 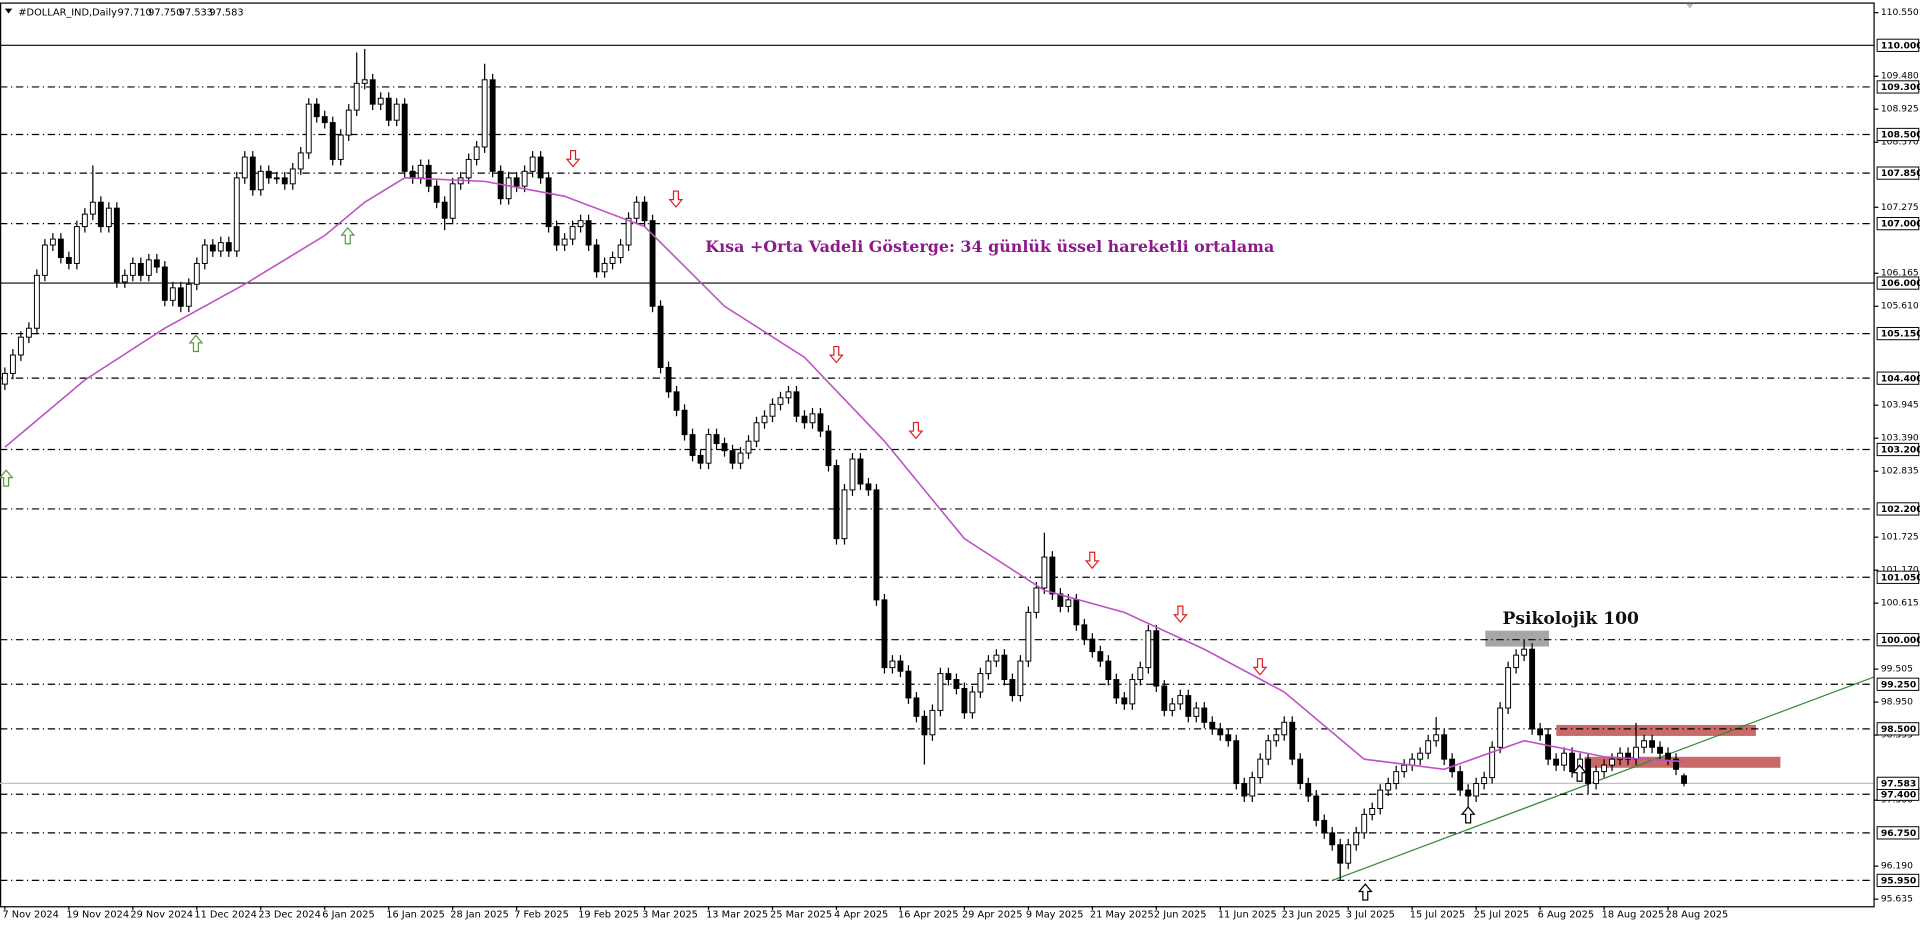 What do you see at coordinates (1898, 833) in the screenshot?
I see `level-label: 96.750` at bounding box center [1898, 833].